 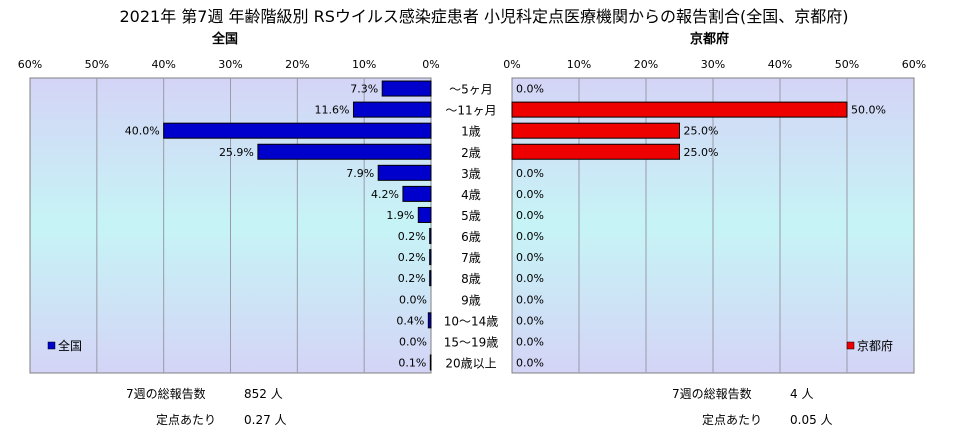 What do you see at coordinates (713, 64) in the screenshot?
I see `right-tick-label: 30%` at bounding box center [713, 64].